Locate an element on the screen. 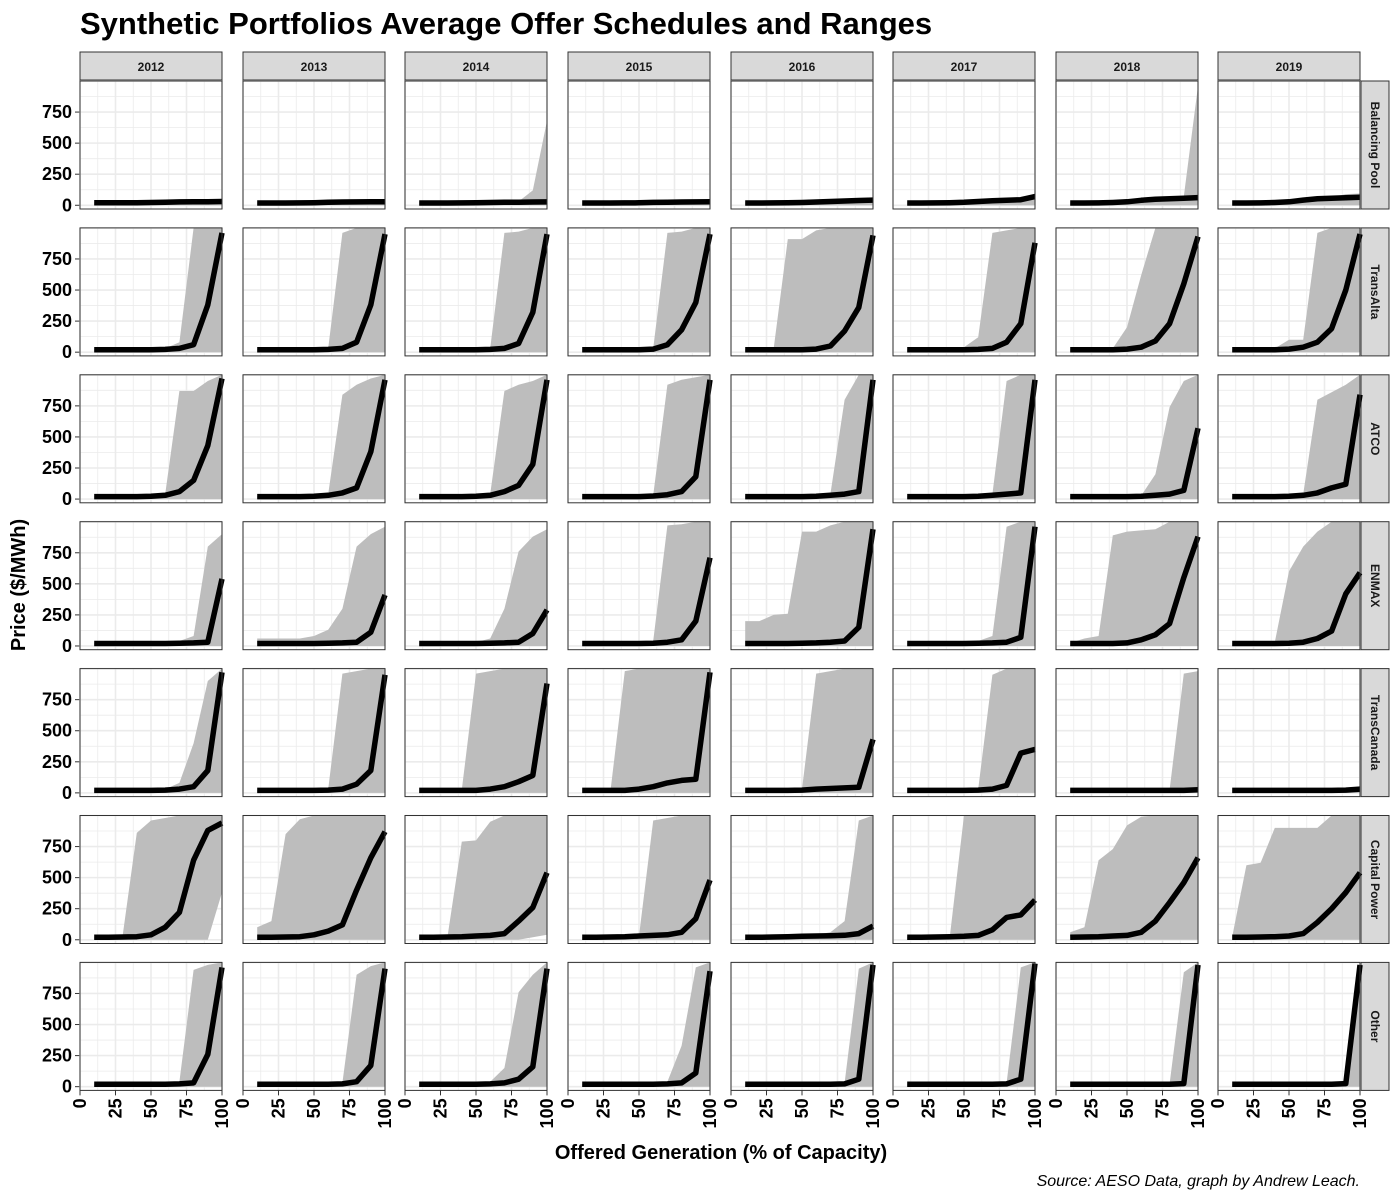 This screenshot has height=1200, width=1400. y-axis-title: Price ($/MWh) is located at coordinates (19, 585).